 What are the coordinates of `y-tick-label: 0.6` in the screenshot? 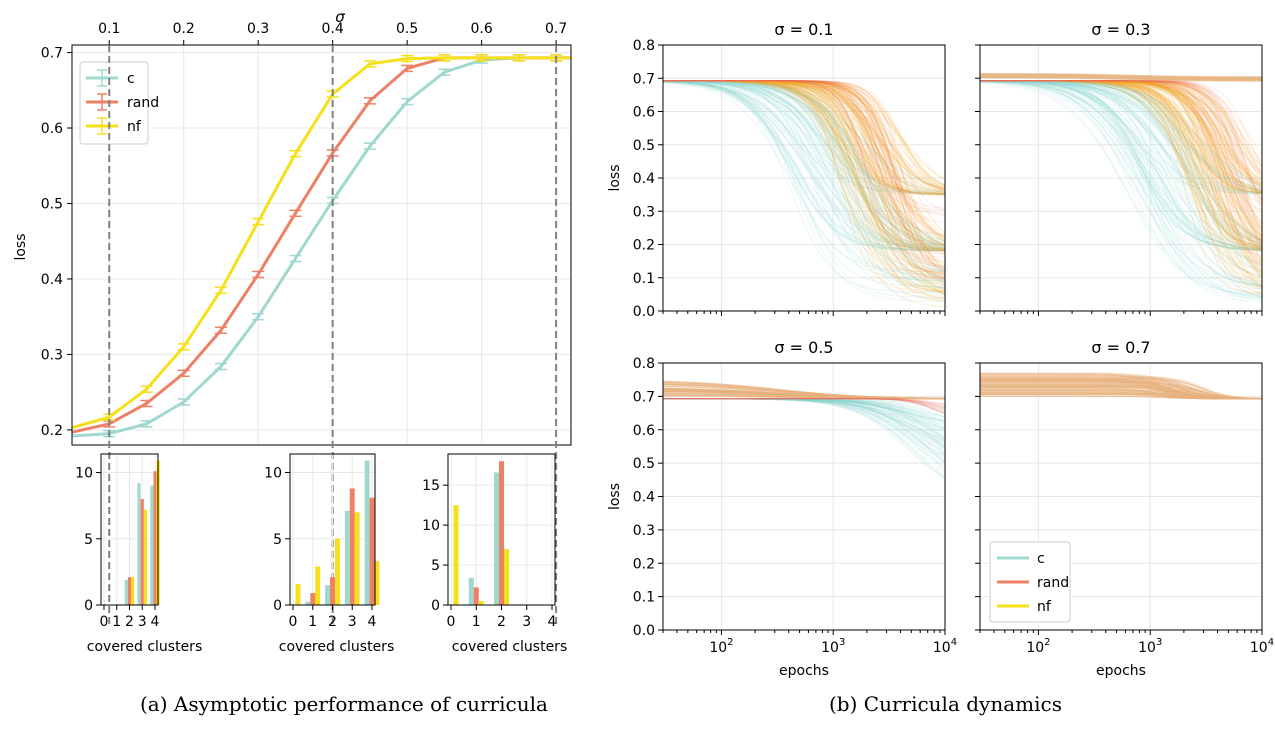 It's located at (644, 113).